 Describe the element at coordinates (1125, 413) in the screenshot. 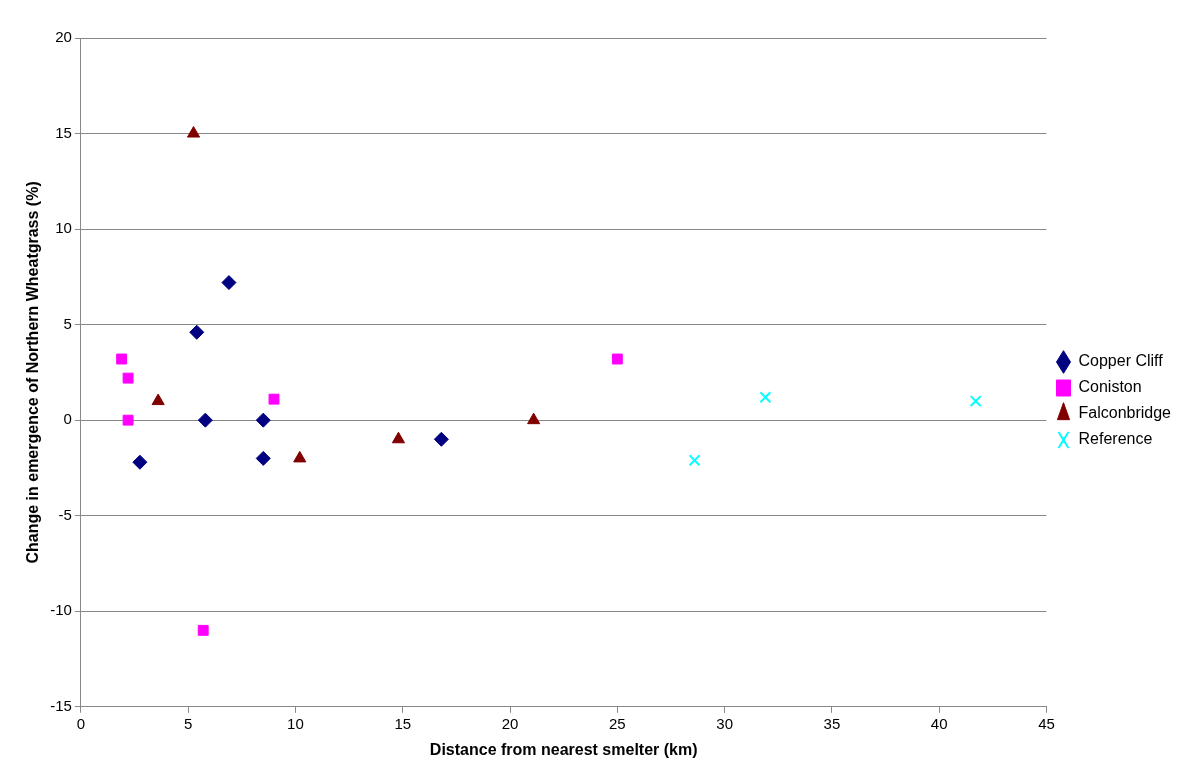

I see `legend-label: Falconbridge` at that location.